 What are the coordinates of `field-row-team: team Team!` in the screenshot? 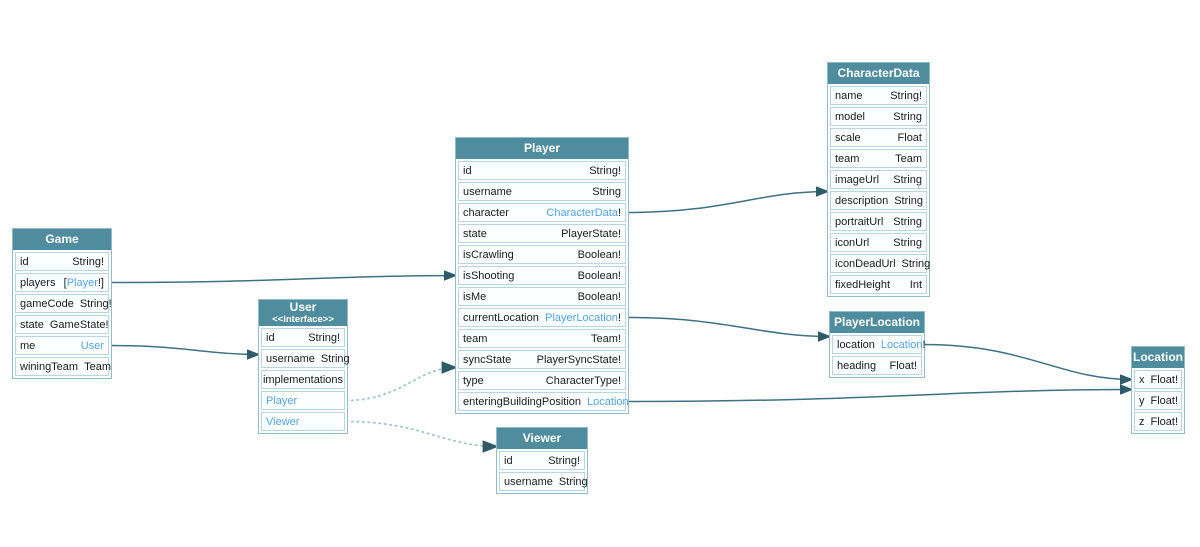 It's located at (542, 338).